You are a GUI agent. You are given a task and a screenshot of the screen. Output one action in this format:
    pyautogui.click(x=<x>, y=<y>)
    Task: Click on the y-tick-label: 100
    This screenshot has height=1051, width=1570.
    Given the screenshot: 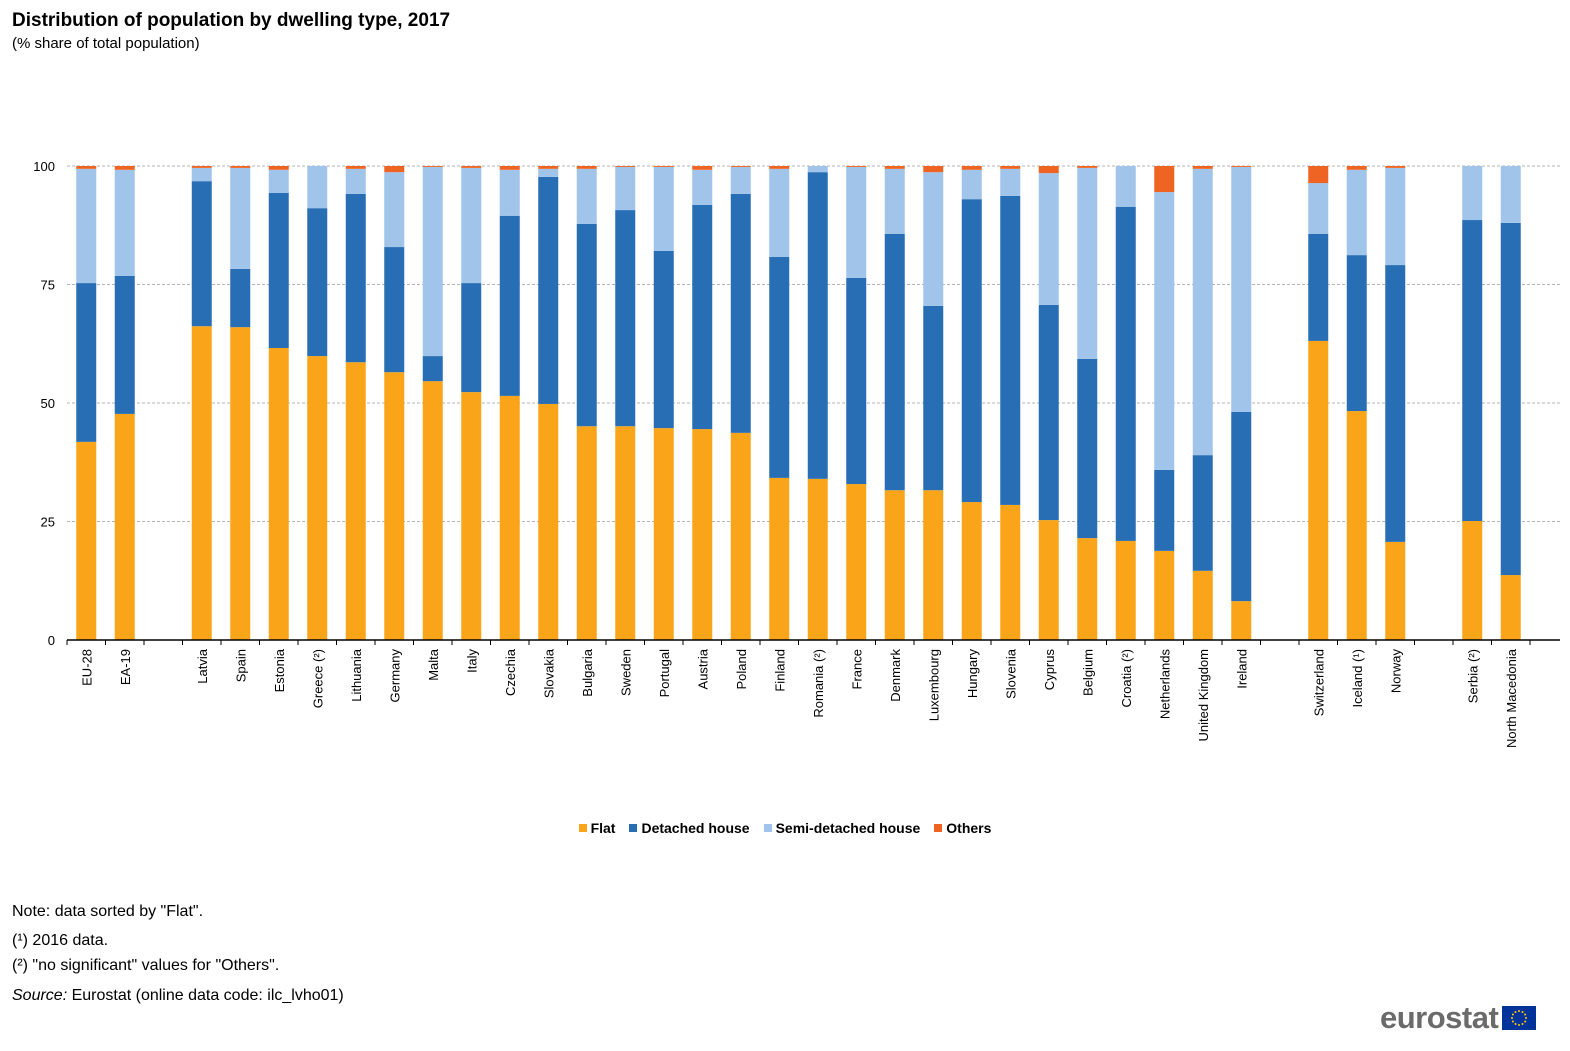 What is the action you would take?
    pyautogui.click(x=44, y=166)
    